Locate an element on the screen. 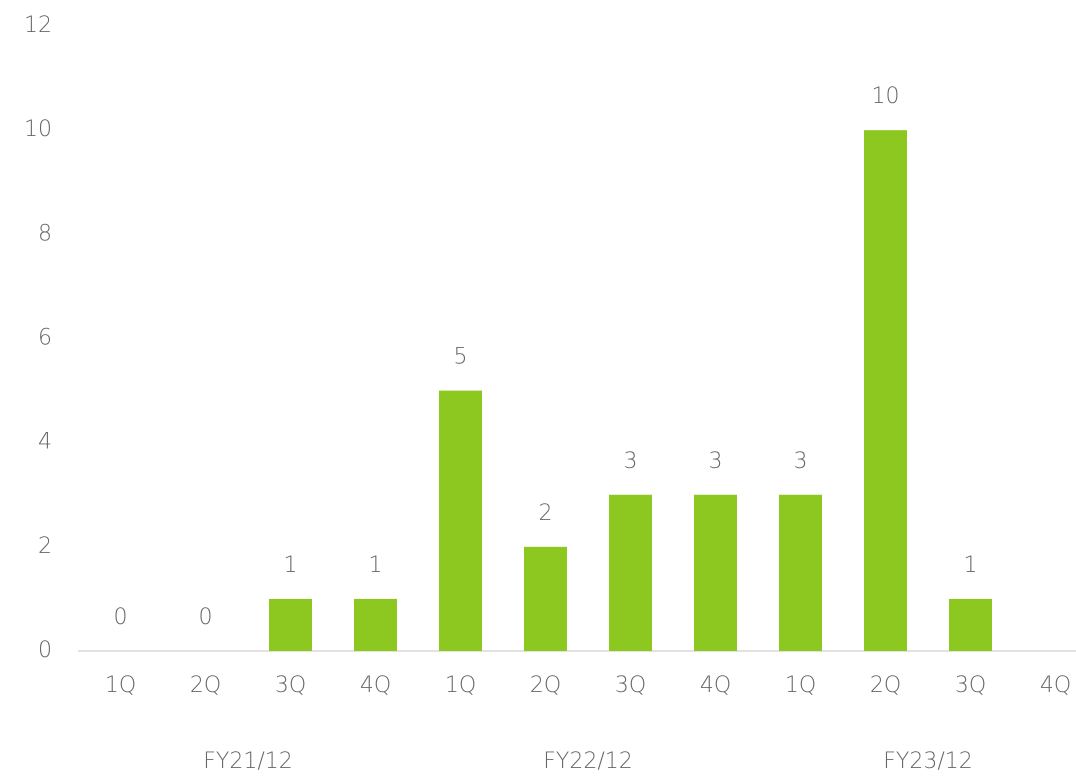 The width and height of the screenshot is (1076, 778). y-tick-label: 6 is located at coordinates (45, 338).